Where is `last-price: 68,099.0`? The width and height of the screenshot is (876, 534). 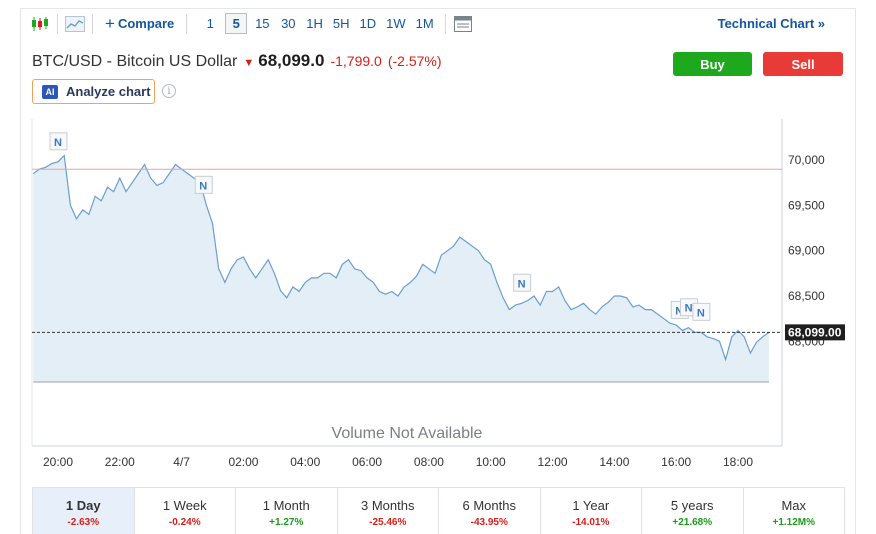 last-price: 68,099.0 is located at coordinates (291, 60).